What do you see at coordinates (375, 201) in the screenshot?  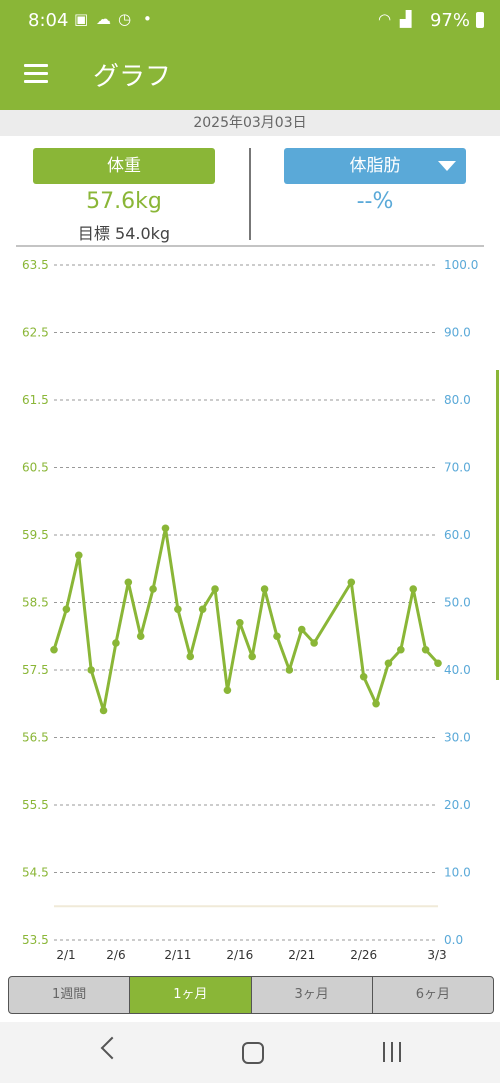 I see `body-fat-value: --%` at bounding box center [375, 201].